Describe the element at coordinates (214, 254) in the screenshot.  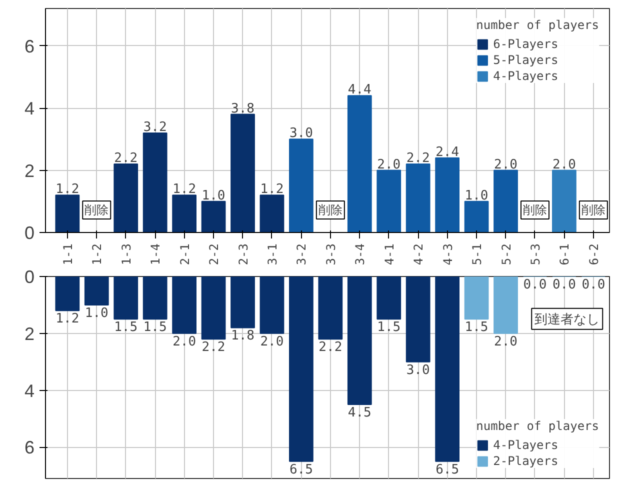
I see `x-tick-label: 2-2` at that location.